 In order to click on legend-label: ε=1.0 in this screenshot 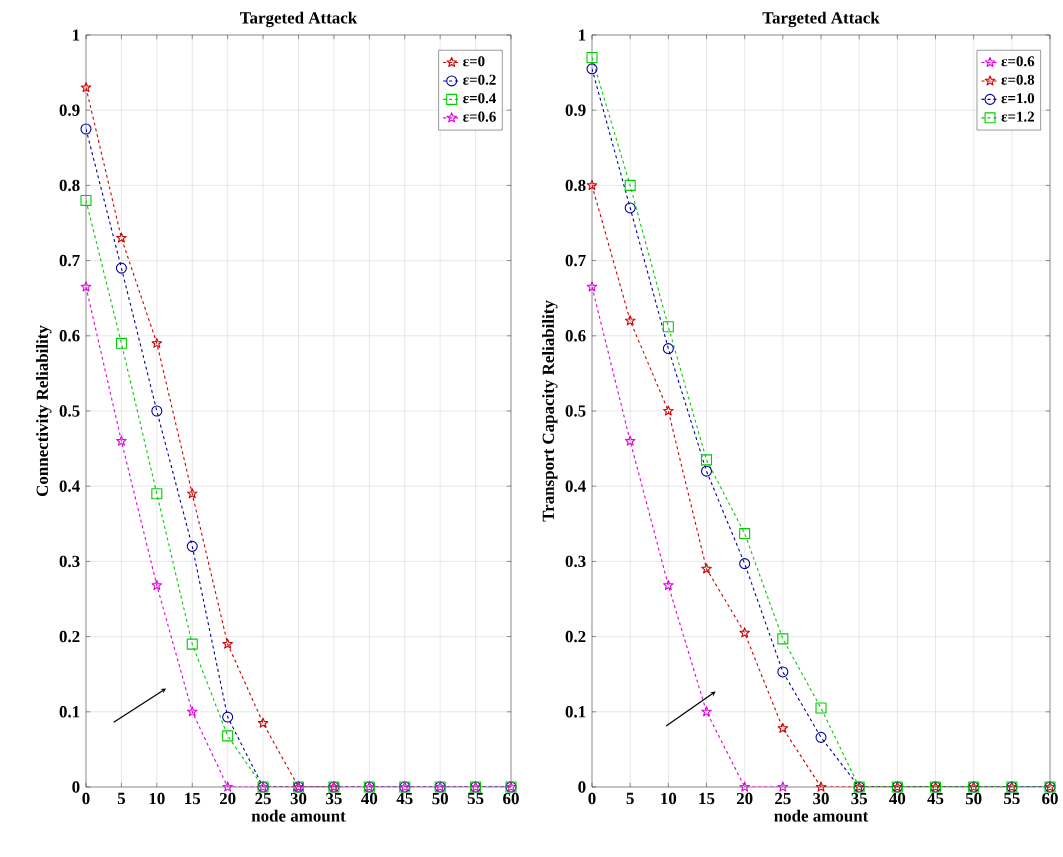, I will do `click(1018, 98)`.